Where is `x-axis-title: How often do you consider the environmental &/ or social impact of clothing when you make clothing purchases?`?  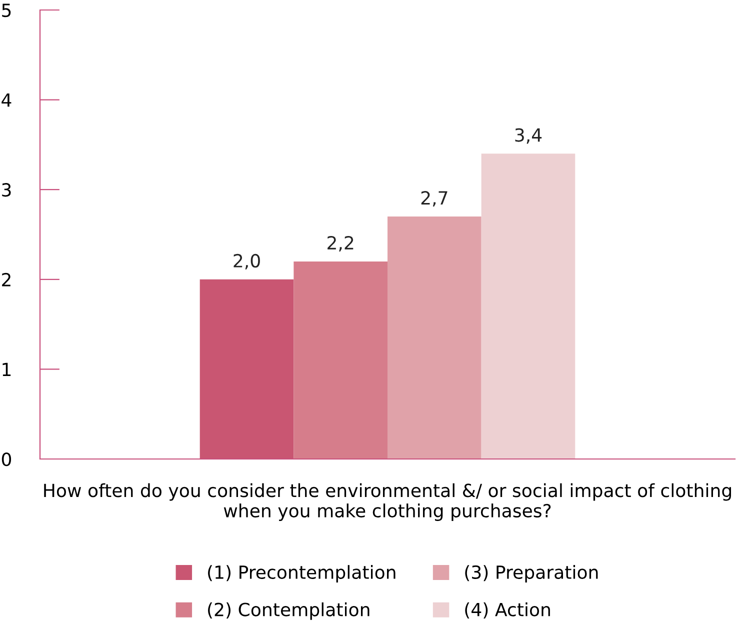 x-axis-title: How often do you consider the environmental &/ or social impact of clothing when you make clothing purchases? is located at coordinates (387, 502).